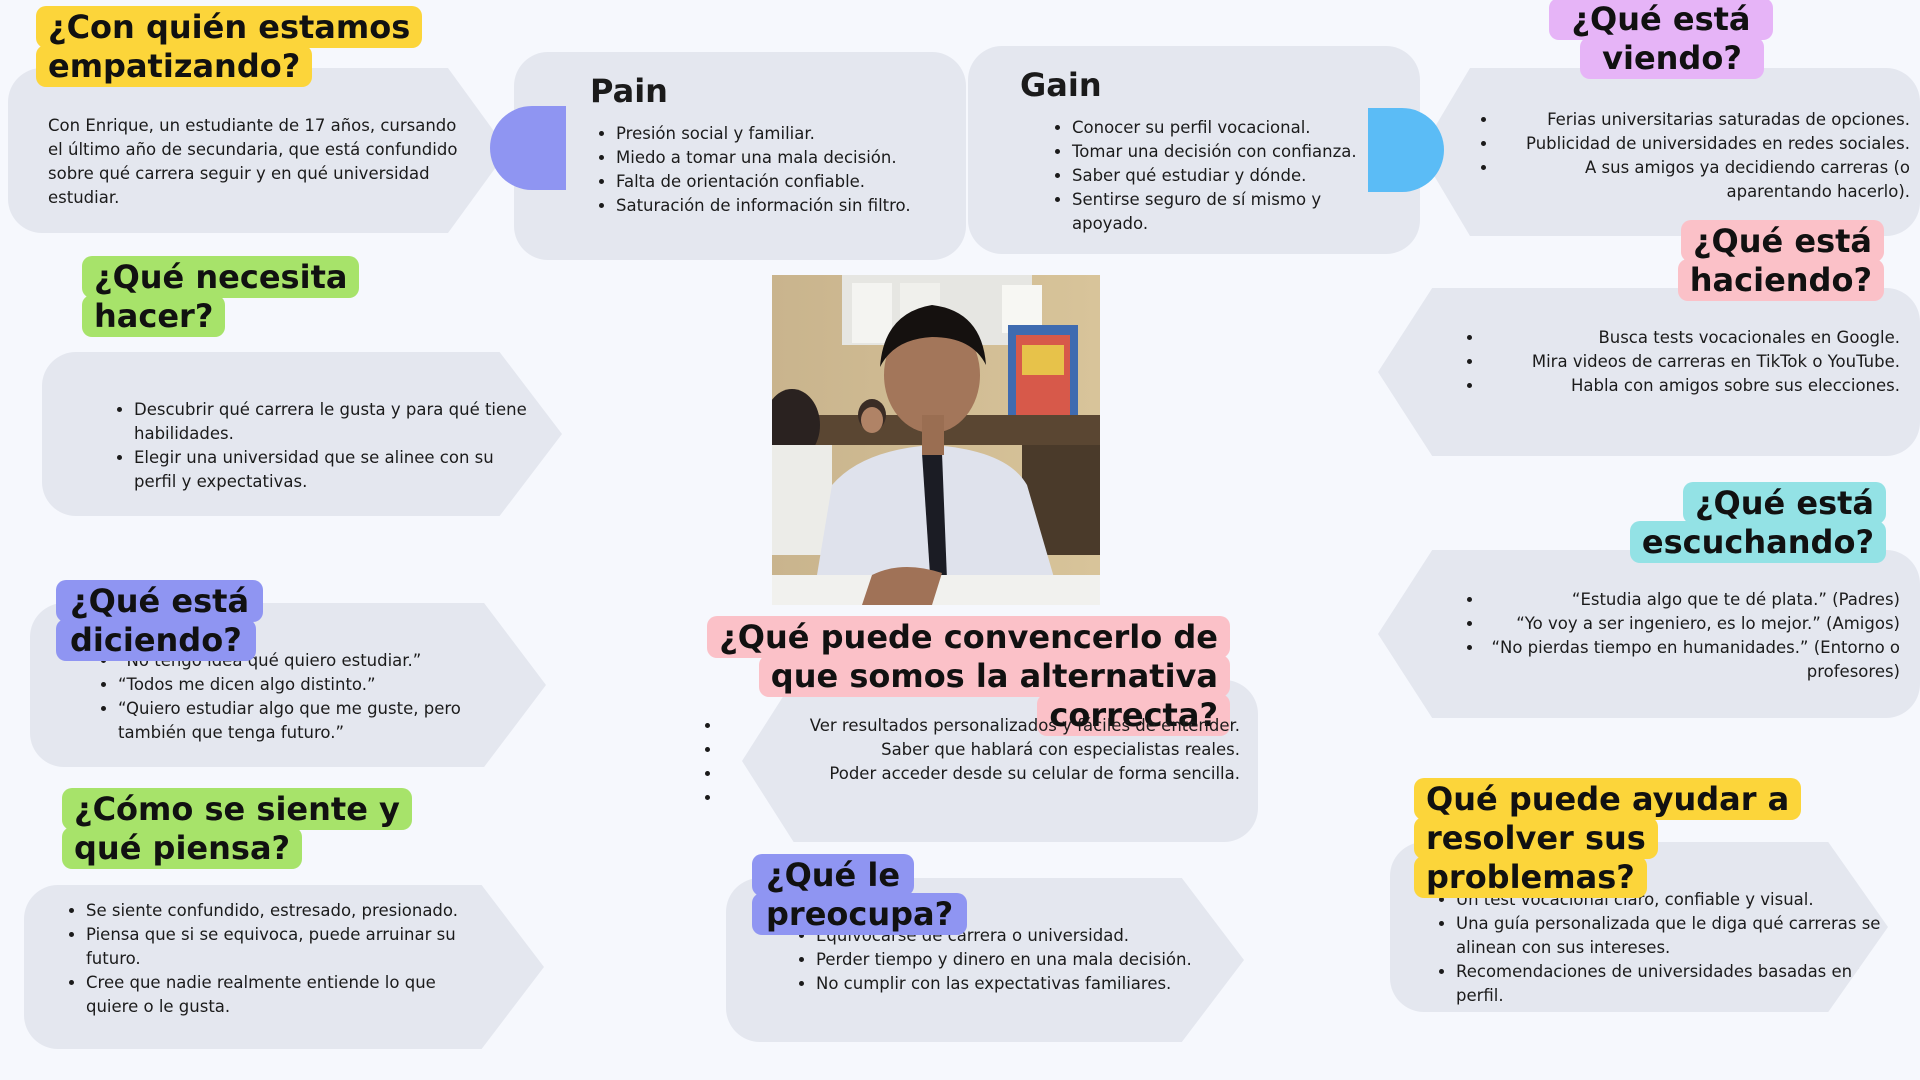 The width and height of the screenshot is (1920, 1080). What do you see at coordinates (160, 621) in the screenshot?
I see `saying-heading-text: ¿Qué está diciendo?` at bounding box center [160, 621].